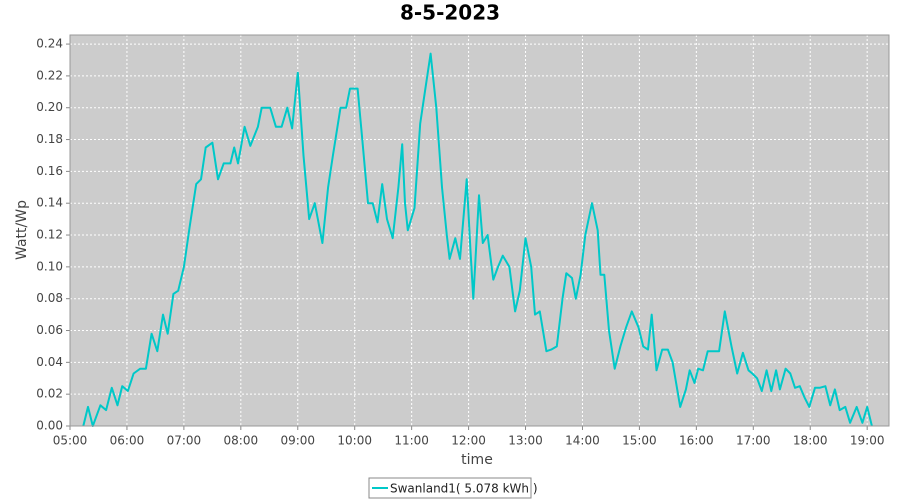 The image size is (900, 500). What do you see at coordinates (241, 441) in the screenshot?
I see `x-tick-label: 08:00` at bounding box center [241, 441].